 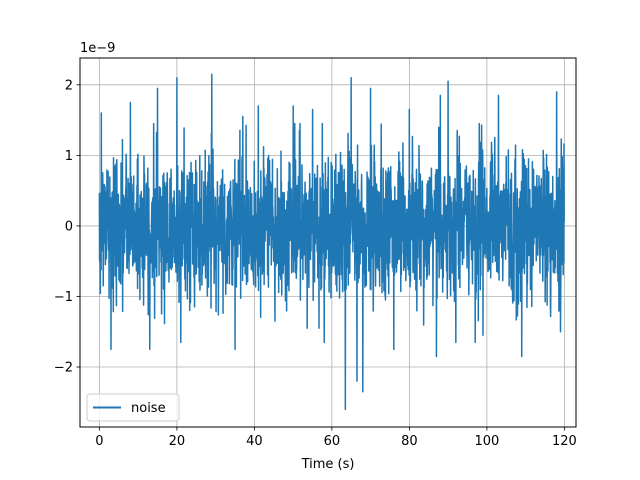 What do you see at coordinates (69, 85) in the screenshot?
I see `y-tick-label: 2` at bounding box center [69, 85].